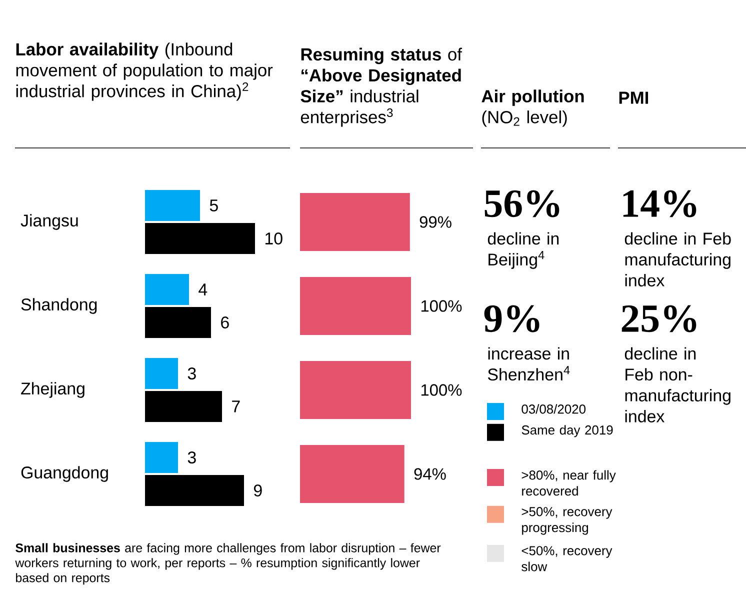 The width and height of the screenshot is (746, 600). I want to click on data-label: 4, so click(203, 290).